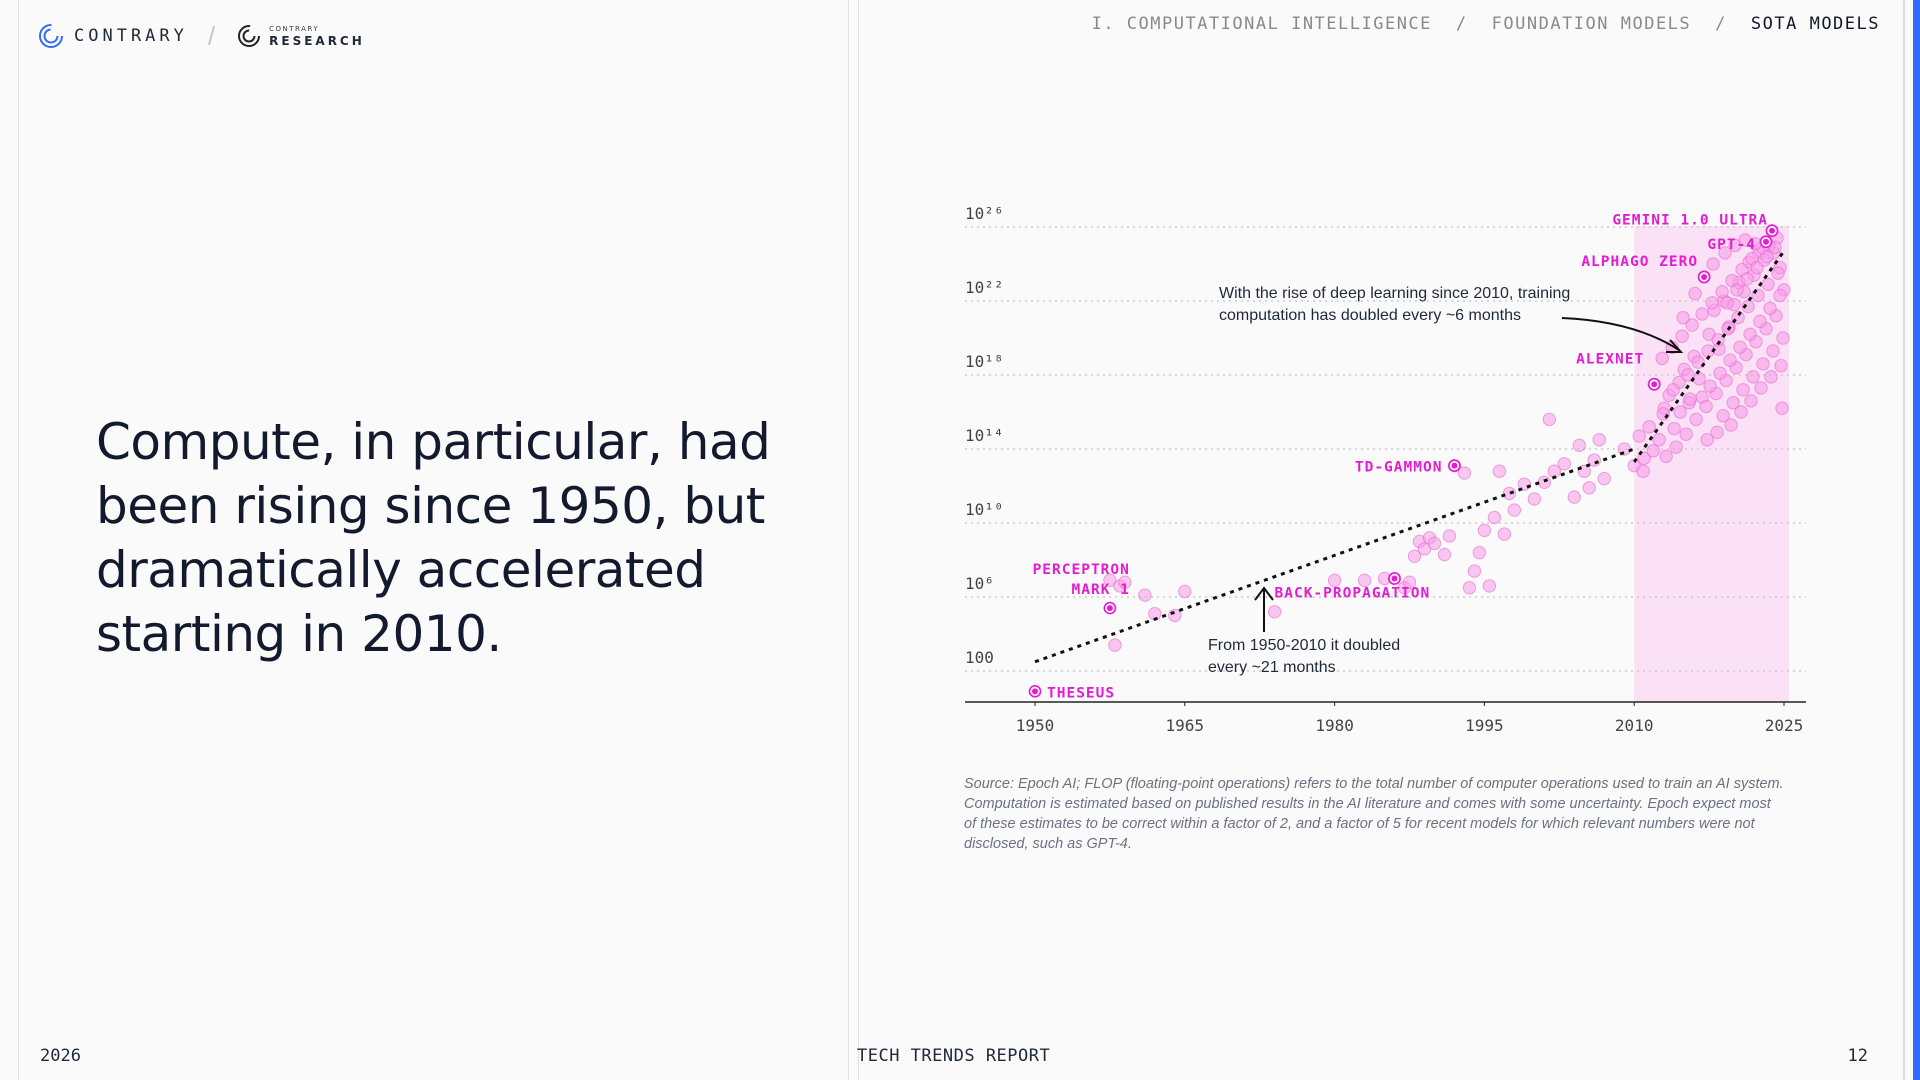 The height and width of the screenshot is (1080, 1920). What do you see at coordinates (979, 583) in the screenshot?
I see `y-tick-label: 10⁶` at bounding box center [979, 583].